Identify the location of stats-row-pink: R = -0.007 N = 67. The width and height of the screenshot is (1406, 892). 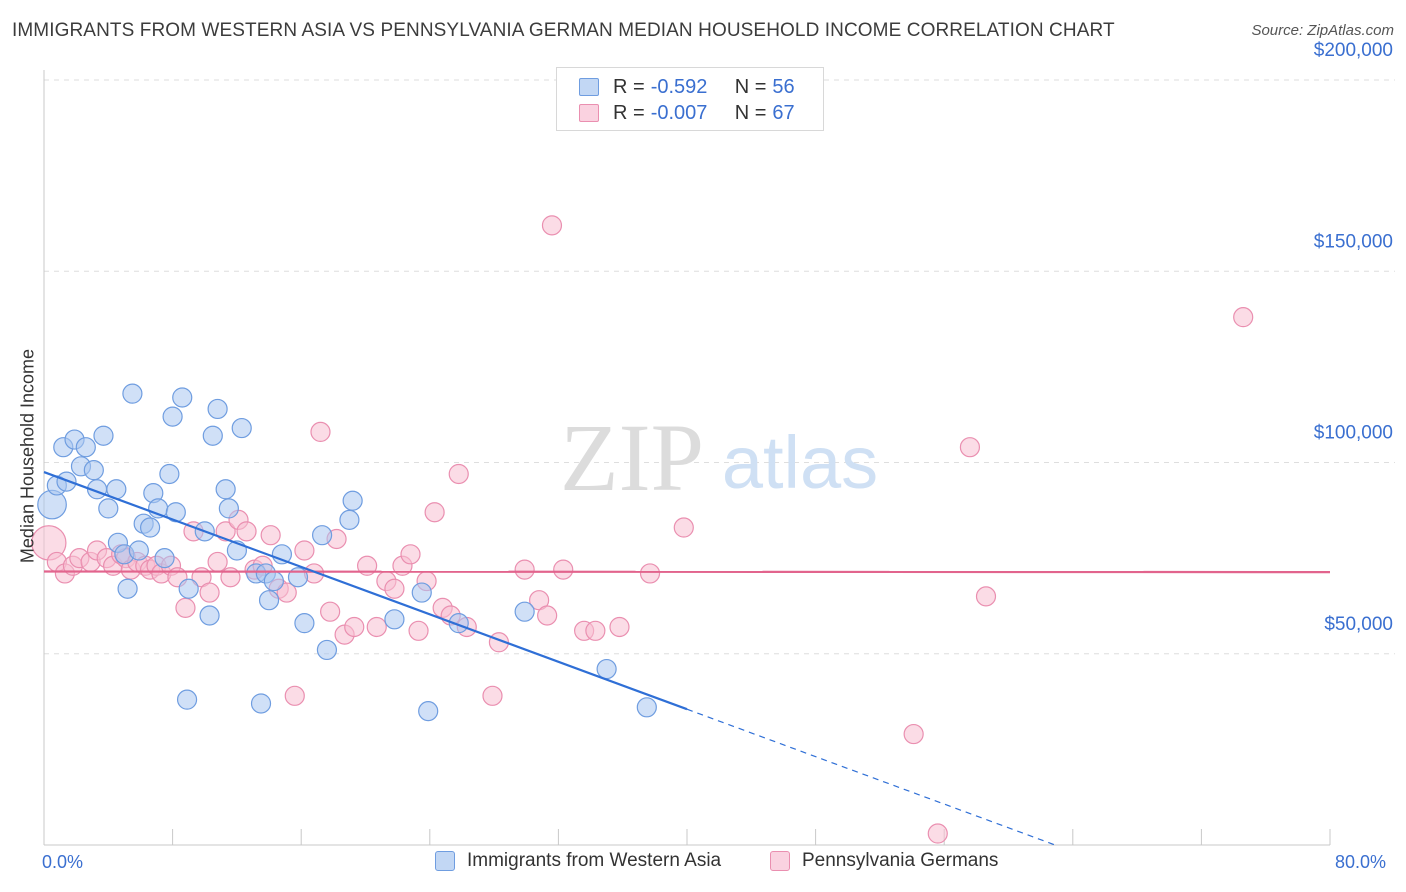
(687, 113).